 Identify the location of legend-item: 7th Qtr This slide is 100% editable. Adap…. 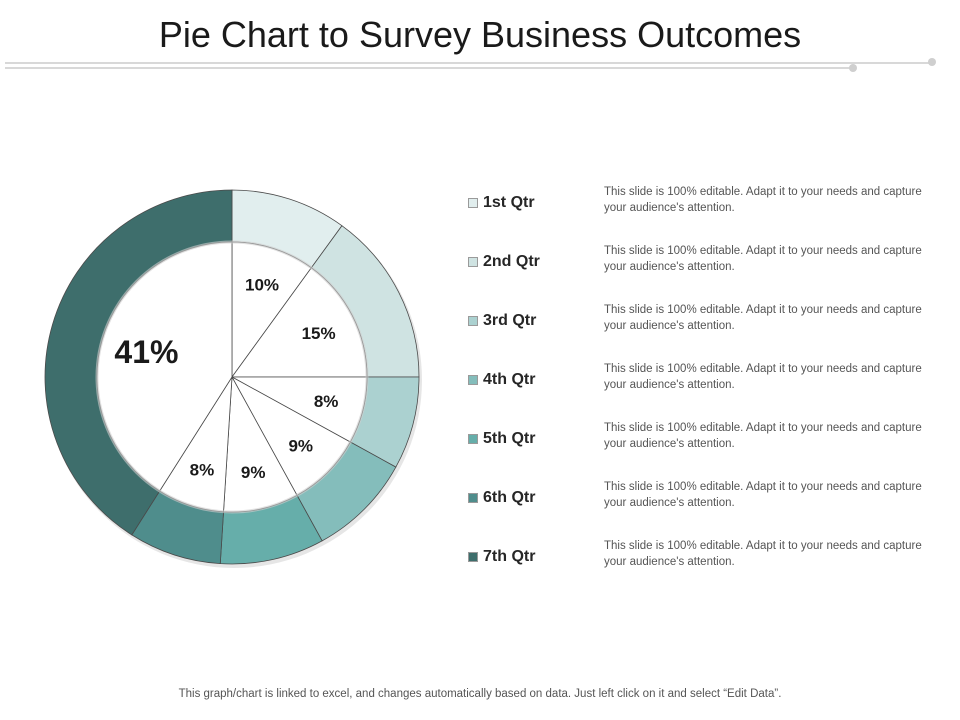
(706, 561).